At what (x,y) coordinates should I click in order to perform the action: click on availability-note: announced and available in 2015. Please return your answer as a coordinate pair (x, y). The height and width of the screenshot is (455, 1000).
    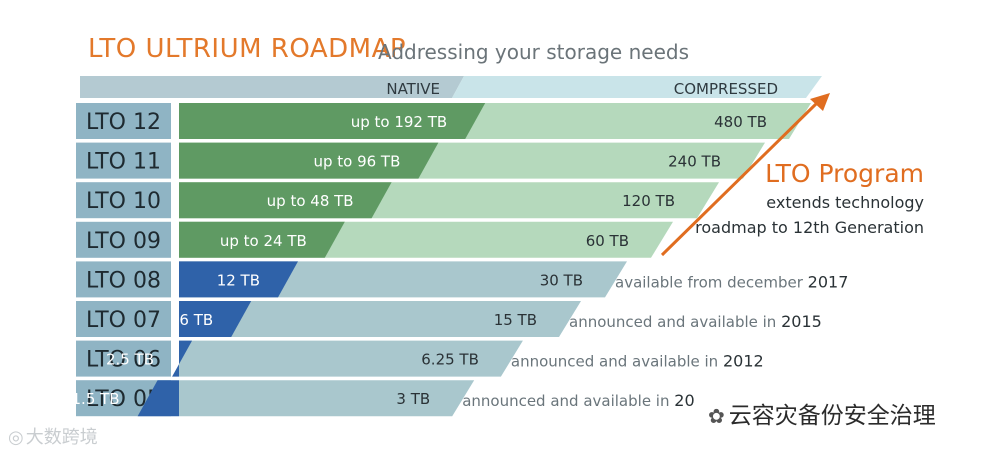
    Looking at the image, I should click on (695, 321).